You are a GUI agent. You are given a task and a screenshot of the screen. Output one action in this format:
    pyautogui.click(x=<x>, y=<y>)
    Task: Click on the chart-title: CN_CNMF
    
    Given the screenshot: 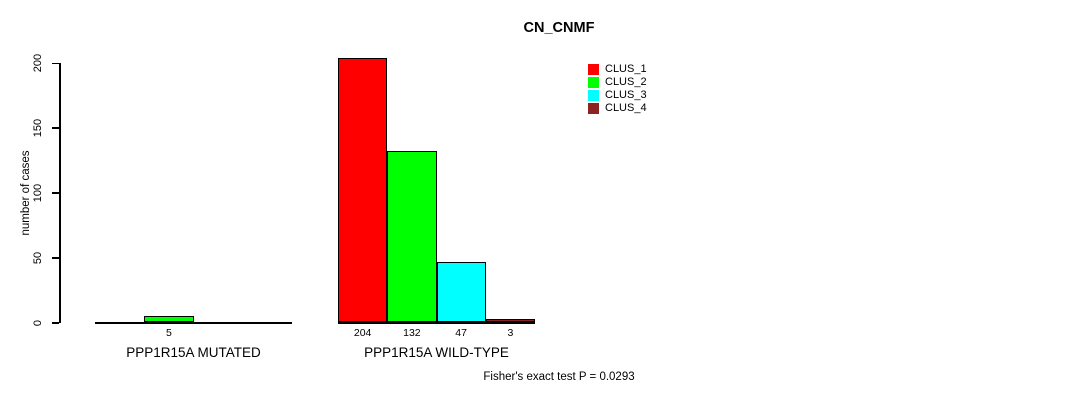 What is the action you would take?
    pyautogui.click(x=559, y=28)
    